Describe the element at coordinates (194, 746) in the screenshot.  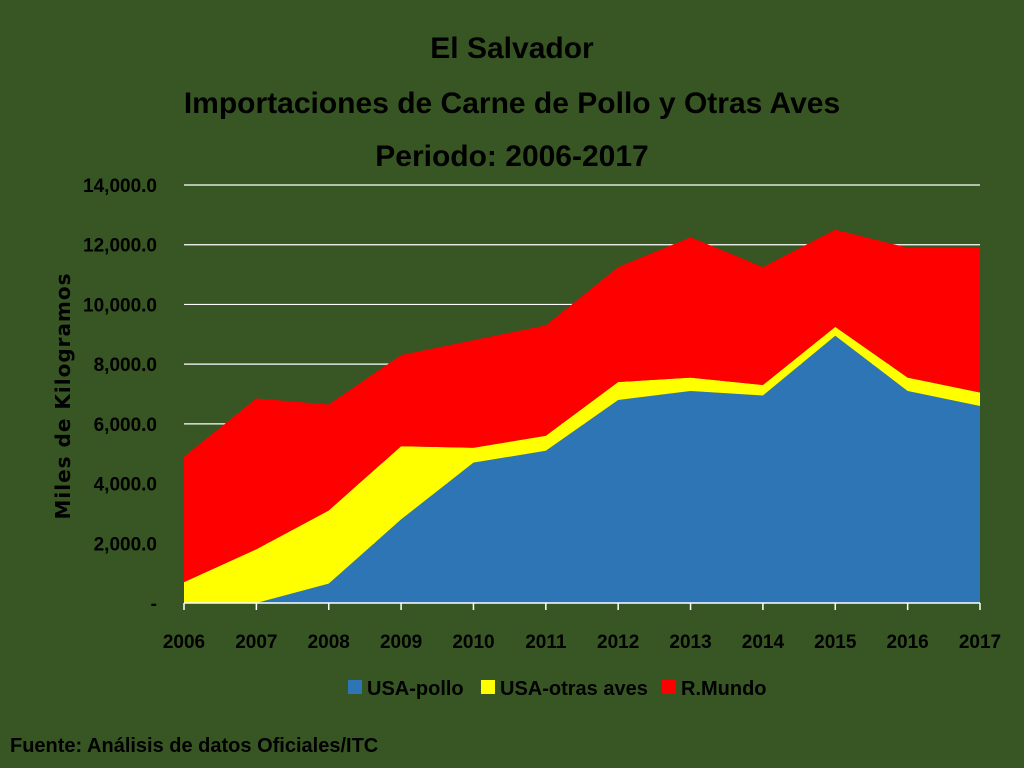
I see `source-note: Fuente: Análisis de datos Oficiales/ITC` at that location.